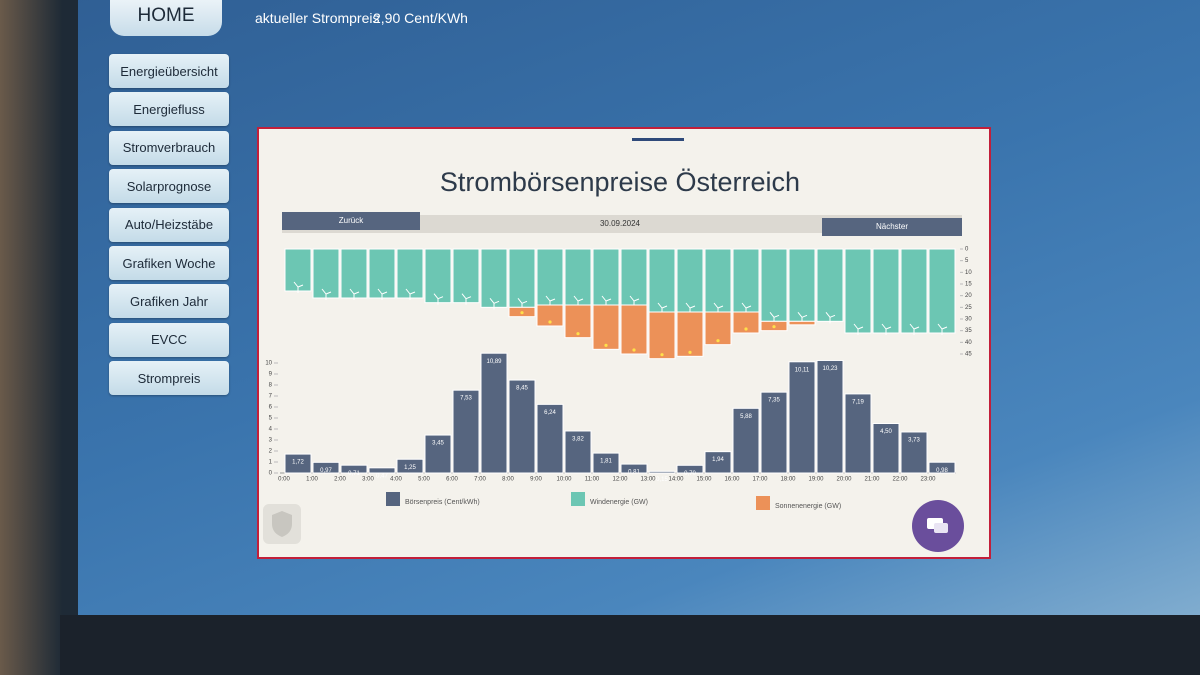  I want to click on price-label: 0,97, so click(326, 471).